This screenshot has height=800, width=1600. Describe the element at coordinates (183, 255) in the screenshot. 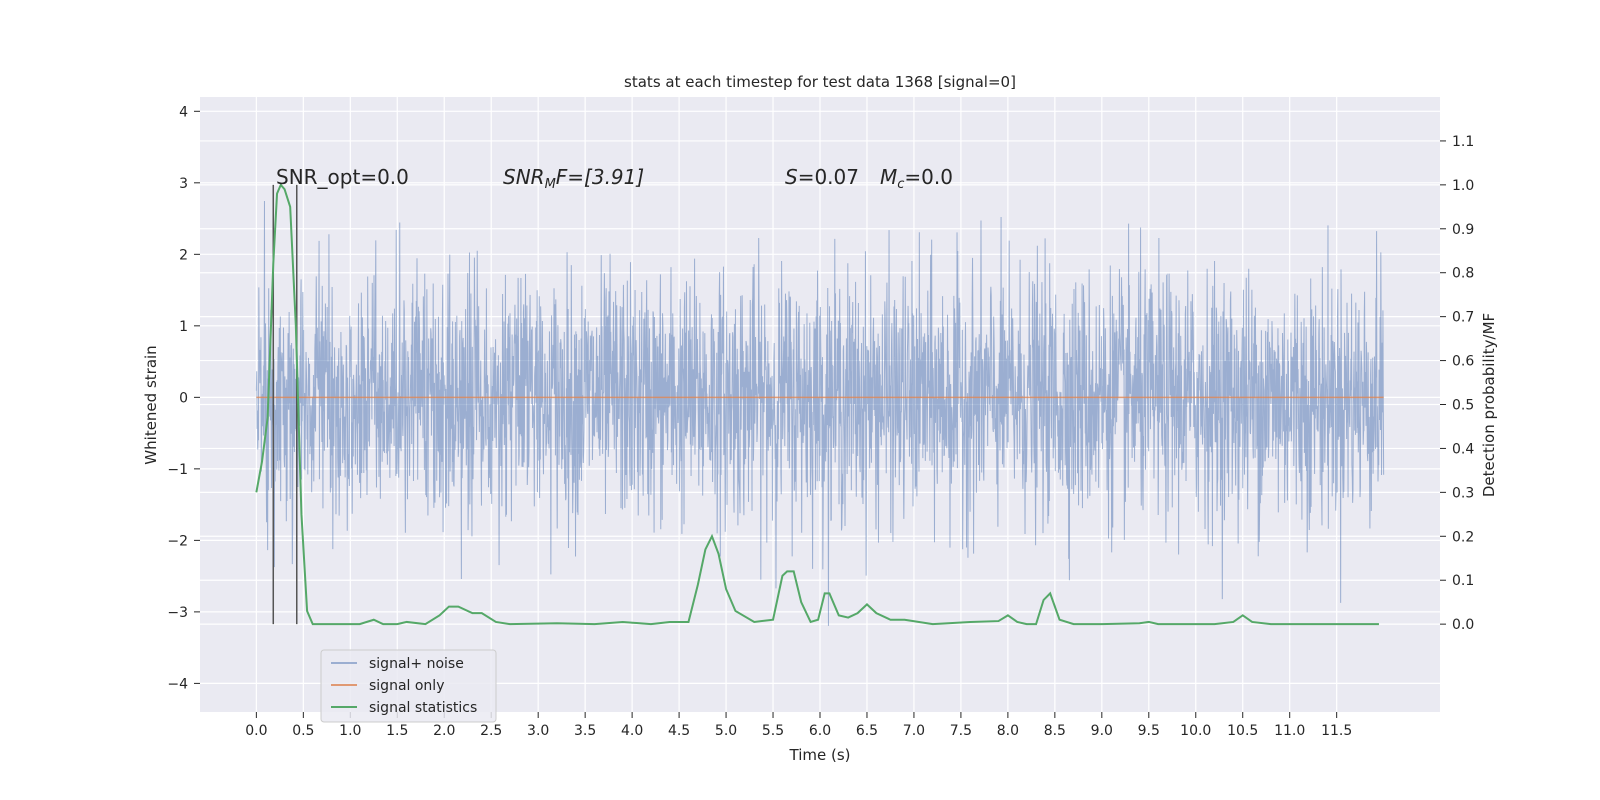

I see `y-tick-label: 2` at that location.